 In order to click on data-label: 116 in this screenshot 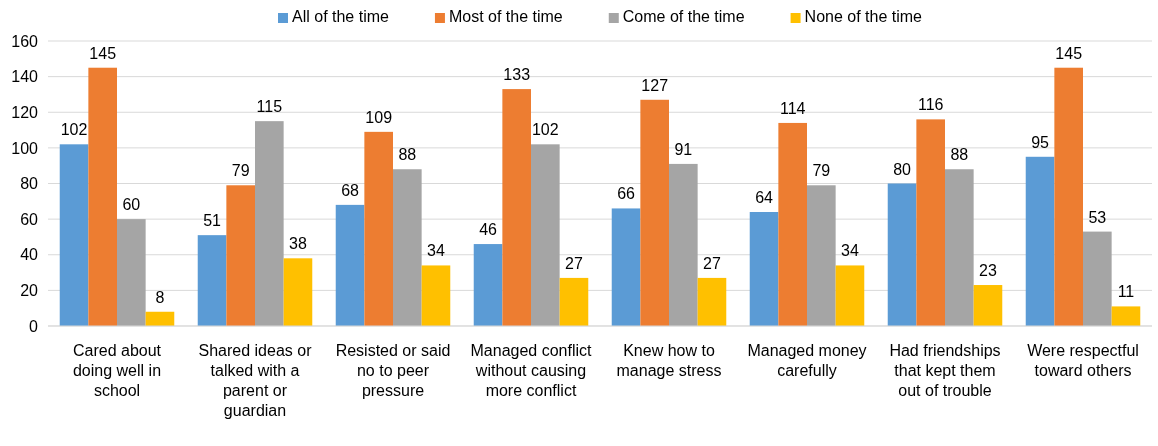, I will do `click(930, 105)`.